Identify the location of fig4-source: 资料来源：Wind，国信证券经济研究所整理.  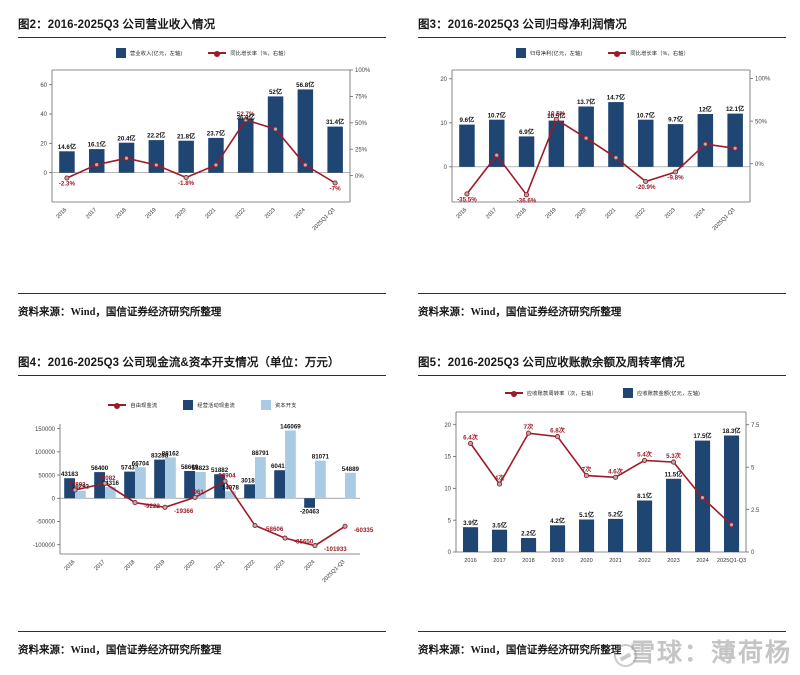
(120, 650).